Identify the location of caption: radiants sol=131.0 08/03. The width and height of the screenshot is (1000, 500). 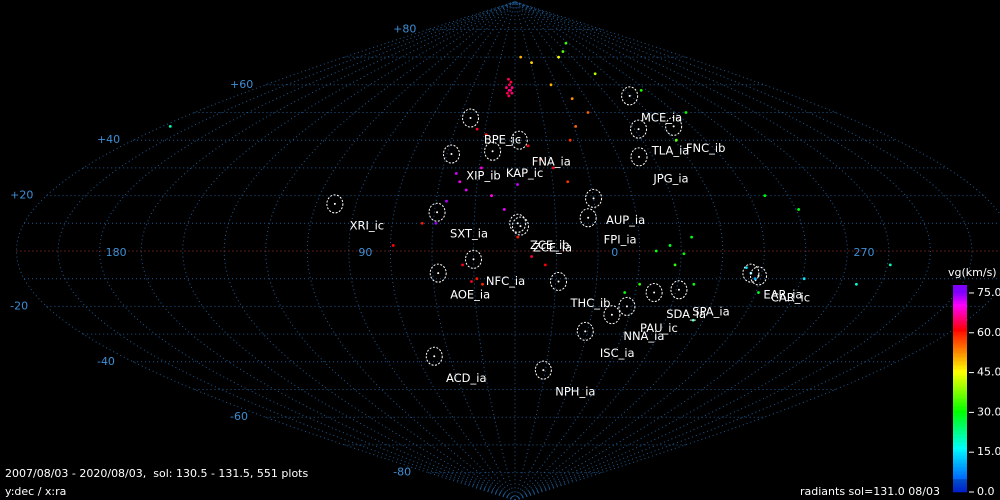
(870, 491).